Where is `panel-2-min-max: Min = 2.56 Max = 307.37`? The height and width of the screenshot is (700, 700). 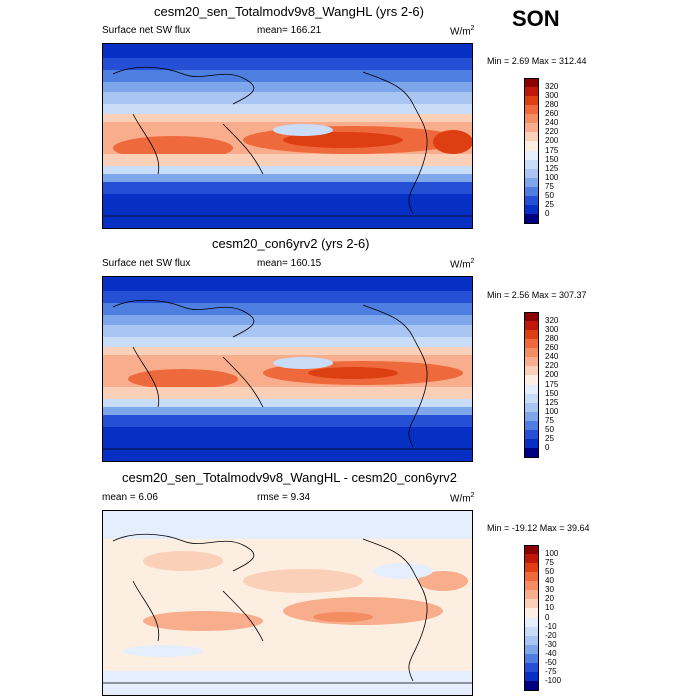
panel-2-min-max: Min = 2.56 Max = 307.37 is located at coordinates (537, 295).